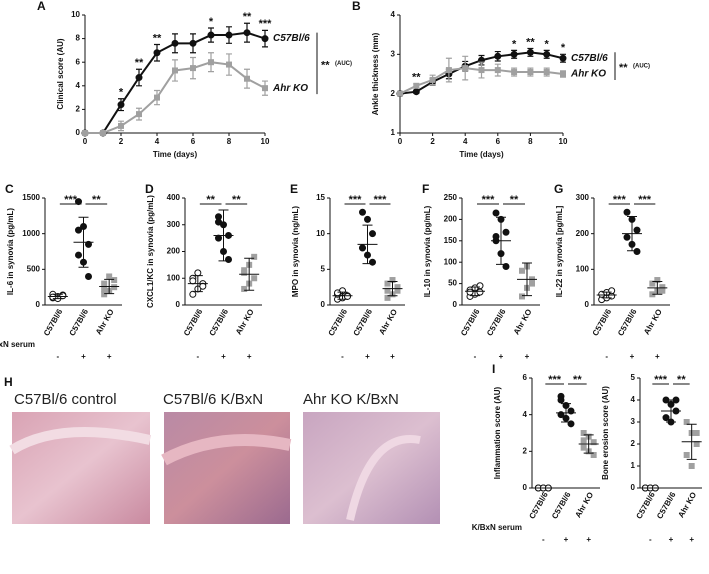 The image size is (709, 574). Describe the element at coordinates (525, 377) in the screenshot. I see `y-tick-label: 6` at that location.